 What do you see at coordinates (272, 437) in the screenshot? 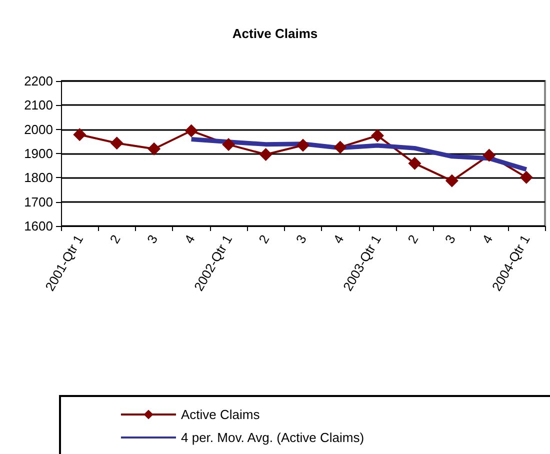
I see `legend-label: 4 per. Mov. Avg. (Active Claims)` at bounding box center [272, 437].